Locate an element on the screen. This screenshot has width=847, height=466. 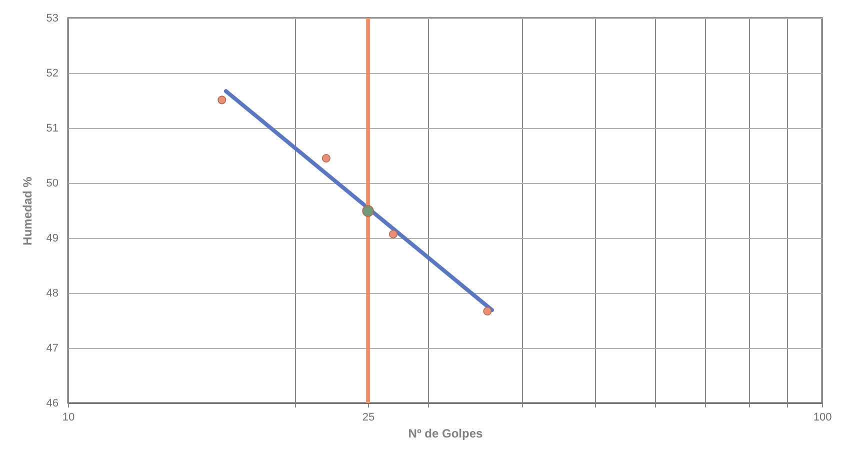
y-tick-label: 47 is located at coordinates (52, 348).